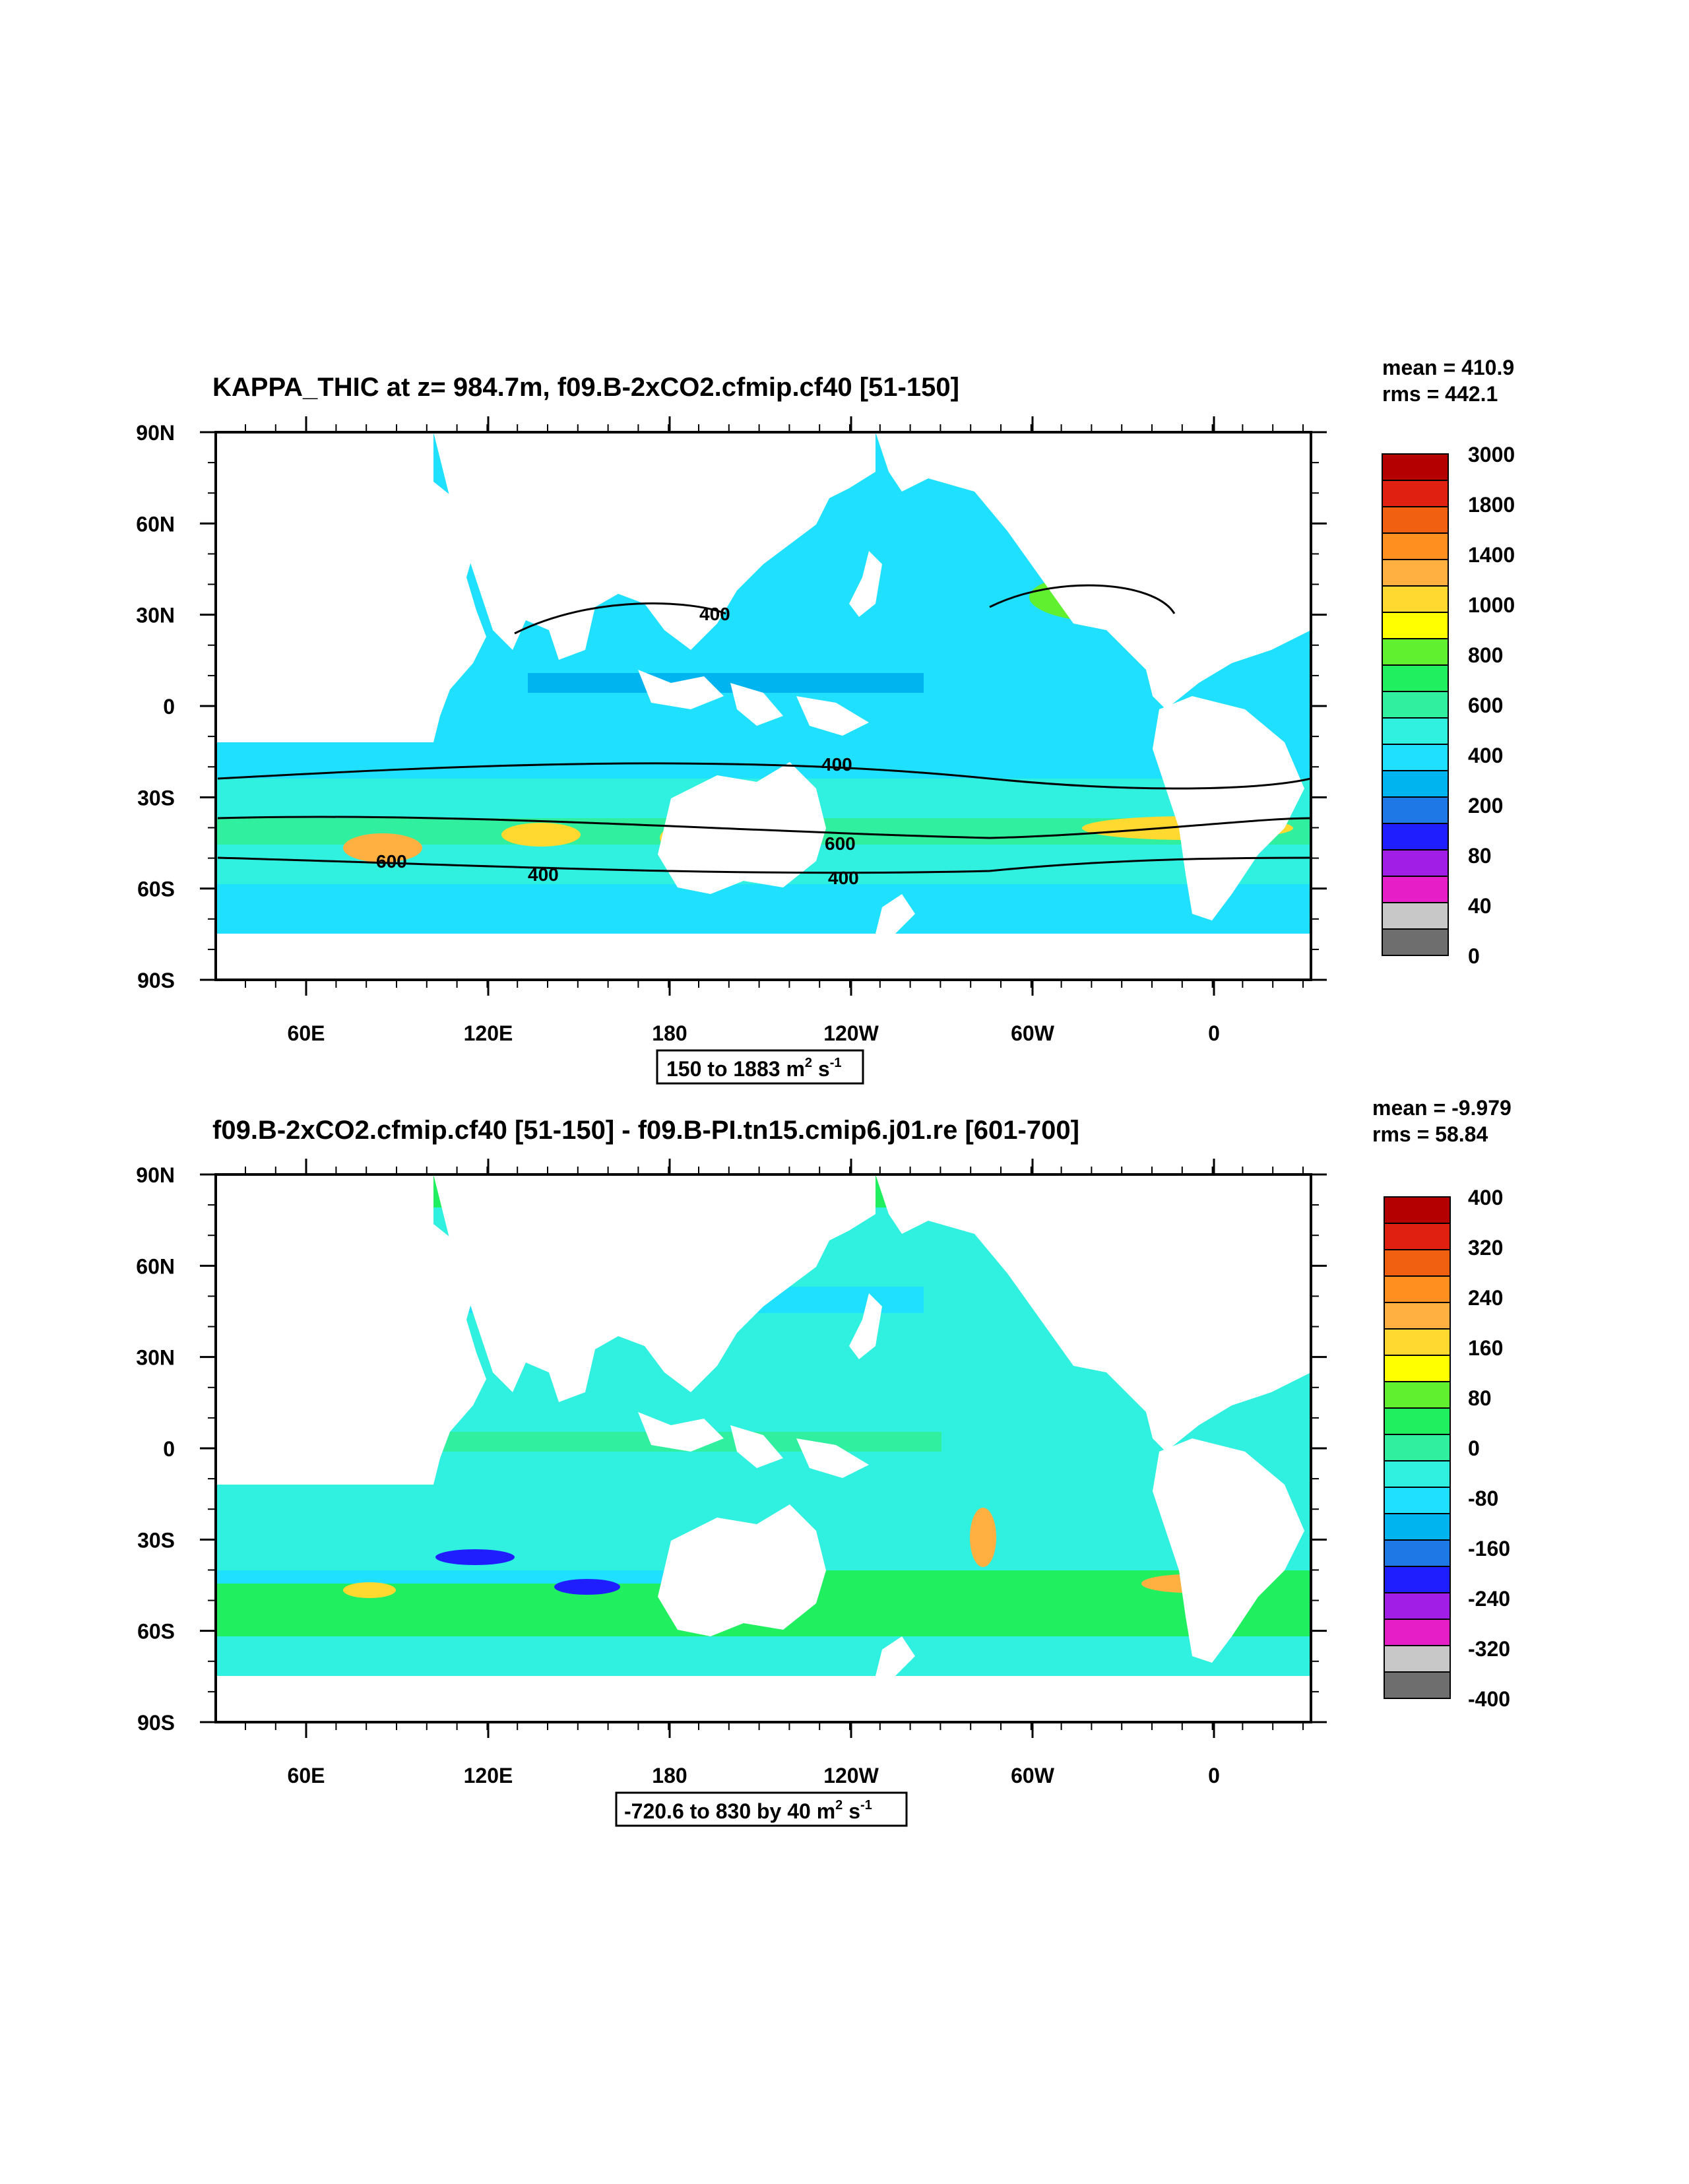 This screenshot has width=1689, height=2184. I want to click on top-colorbar-label: 1400, so click(1491, 555).